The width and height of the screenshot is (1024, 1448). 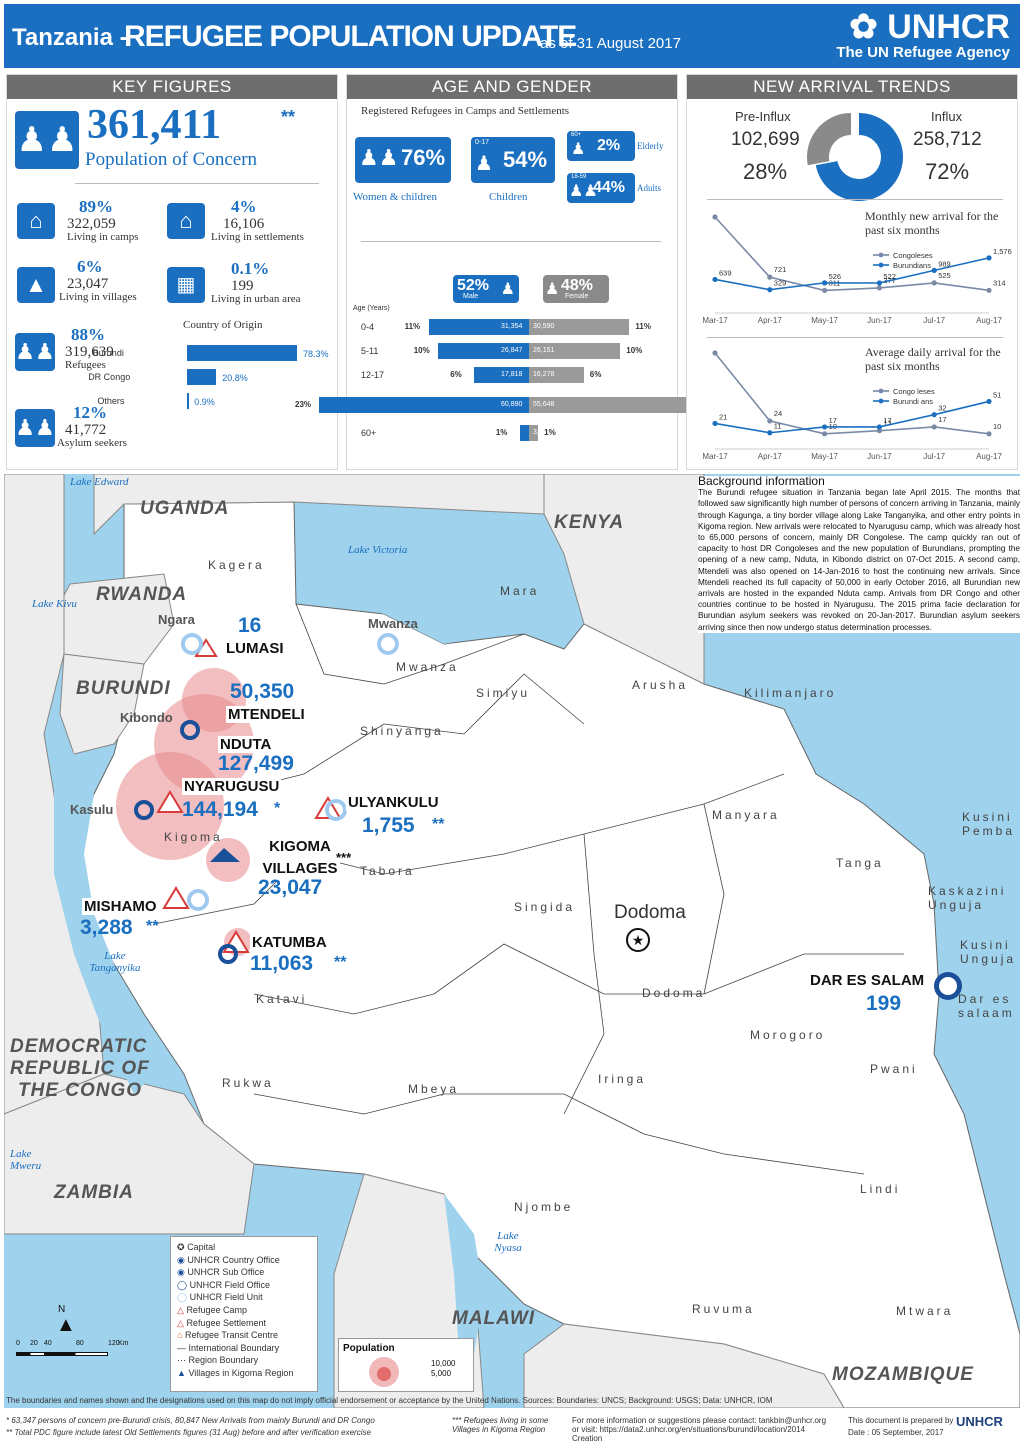 What do you see at coordinates (104, 914) in the screenshot?
I see `lake-tanganyika` at bounding box center [104, 914].